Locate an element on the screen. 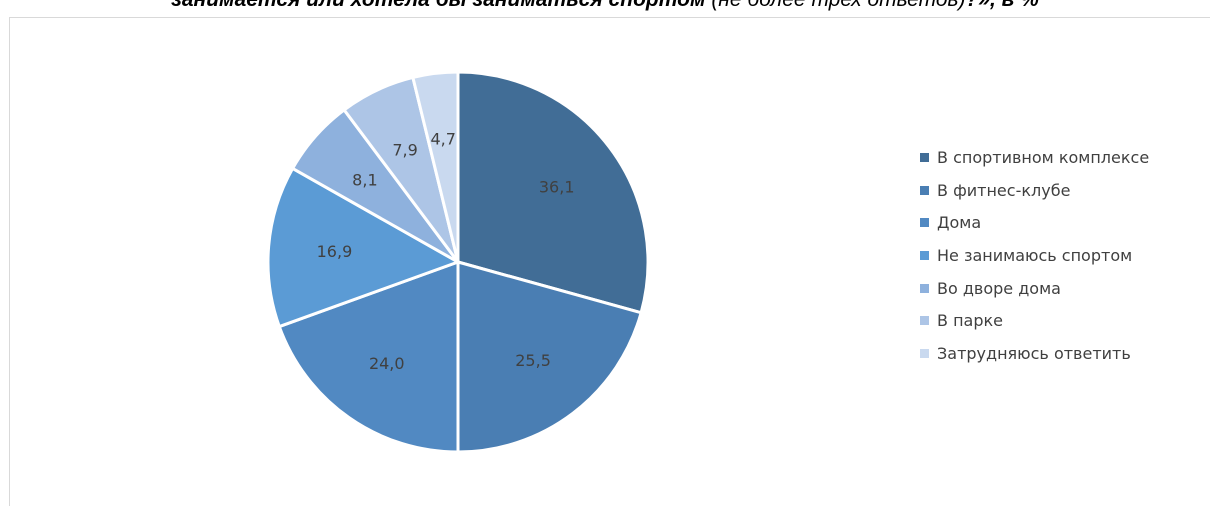 This screenshot has width=1210, height=506. chart-title-note: (не более трех ответов) is located at coordinates (835, 5).